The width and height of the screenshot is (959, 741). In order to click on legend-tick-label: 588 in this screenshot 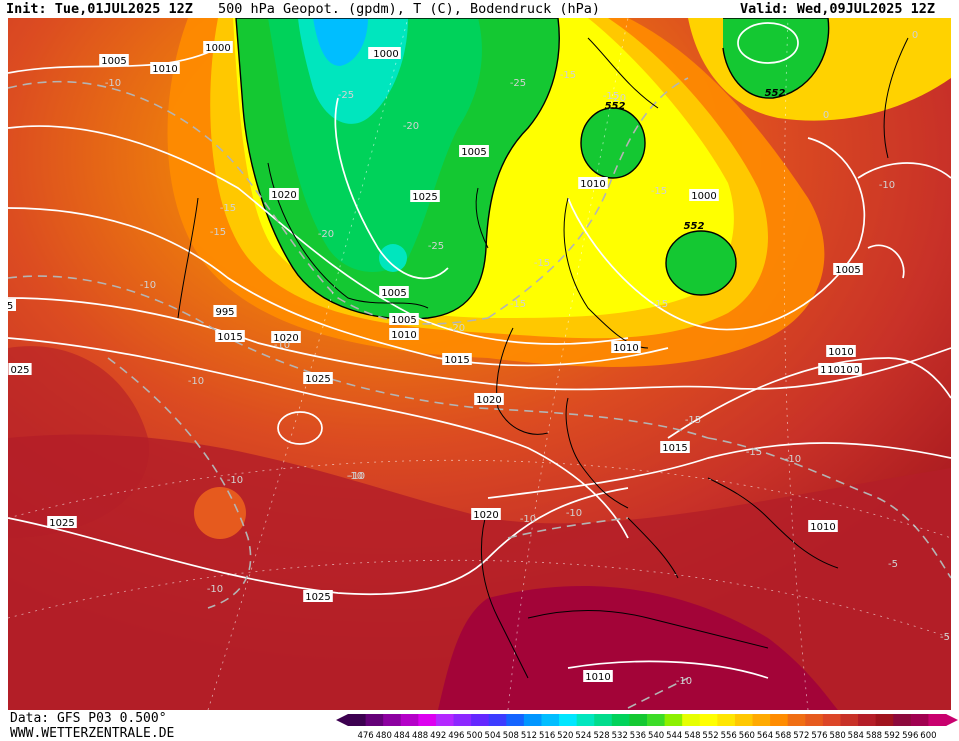, I will do `click(874, 735)`.